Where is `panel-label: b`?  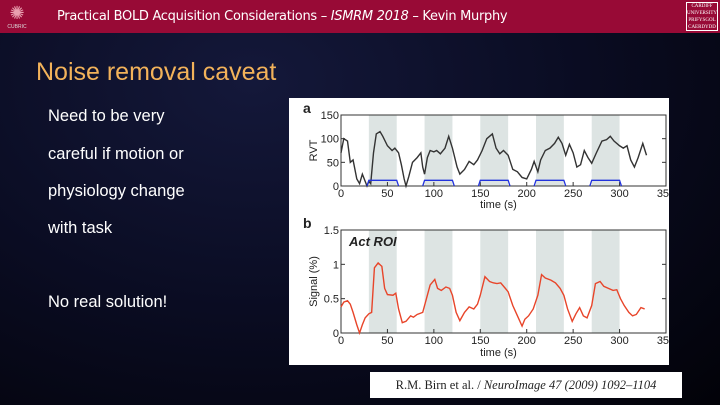 panel-label: b is located at coordinates (307, 223).